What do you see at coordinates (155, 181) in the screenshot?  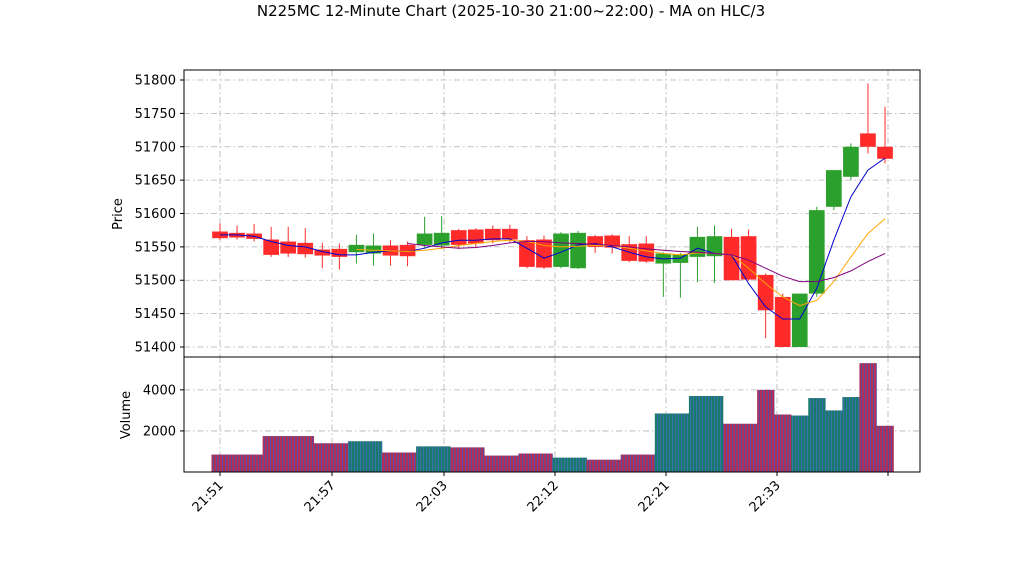 I see `price-tick-label: 51650` at bounding box center [155, 181].